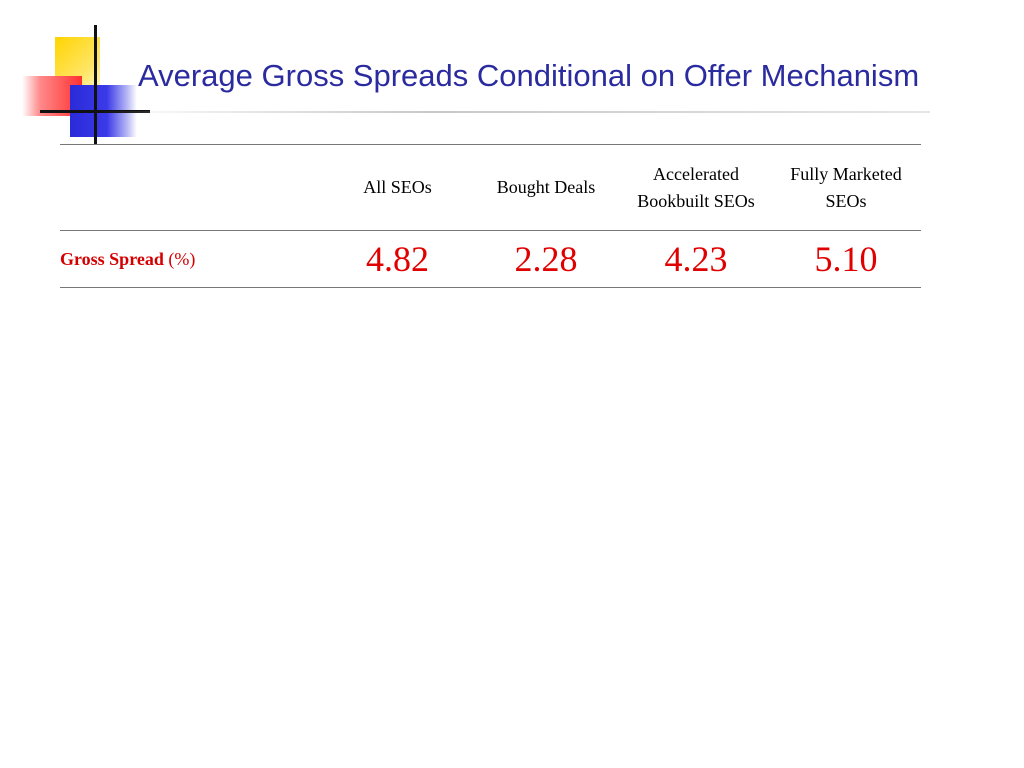 This screenshot has height=768, width=1024. I want to click on value-accelerated-bookbuilt: 4.23, so click(696, 259).